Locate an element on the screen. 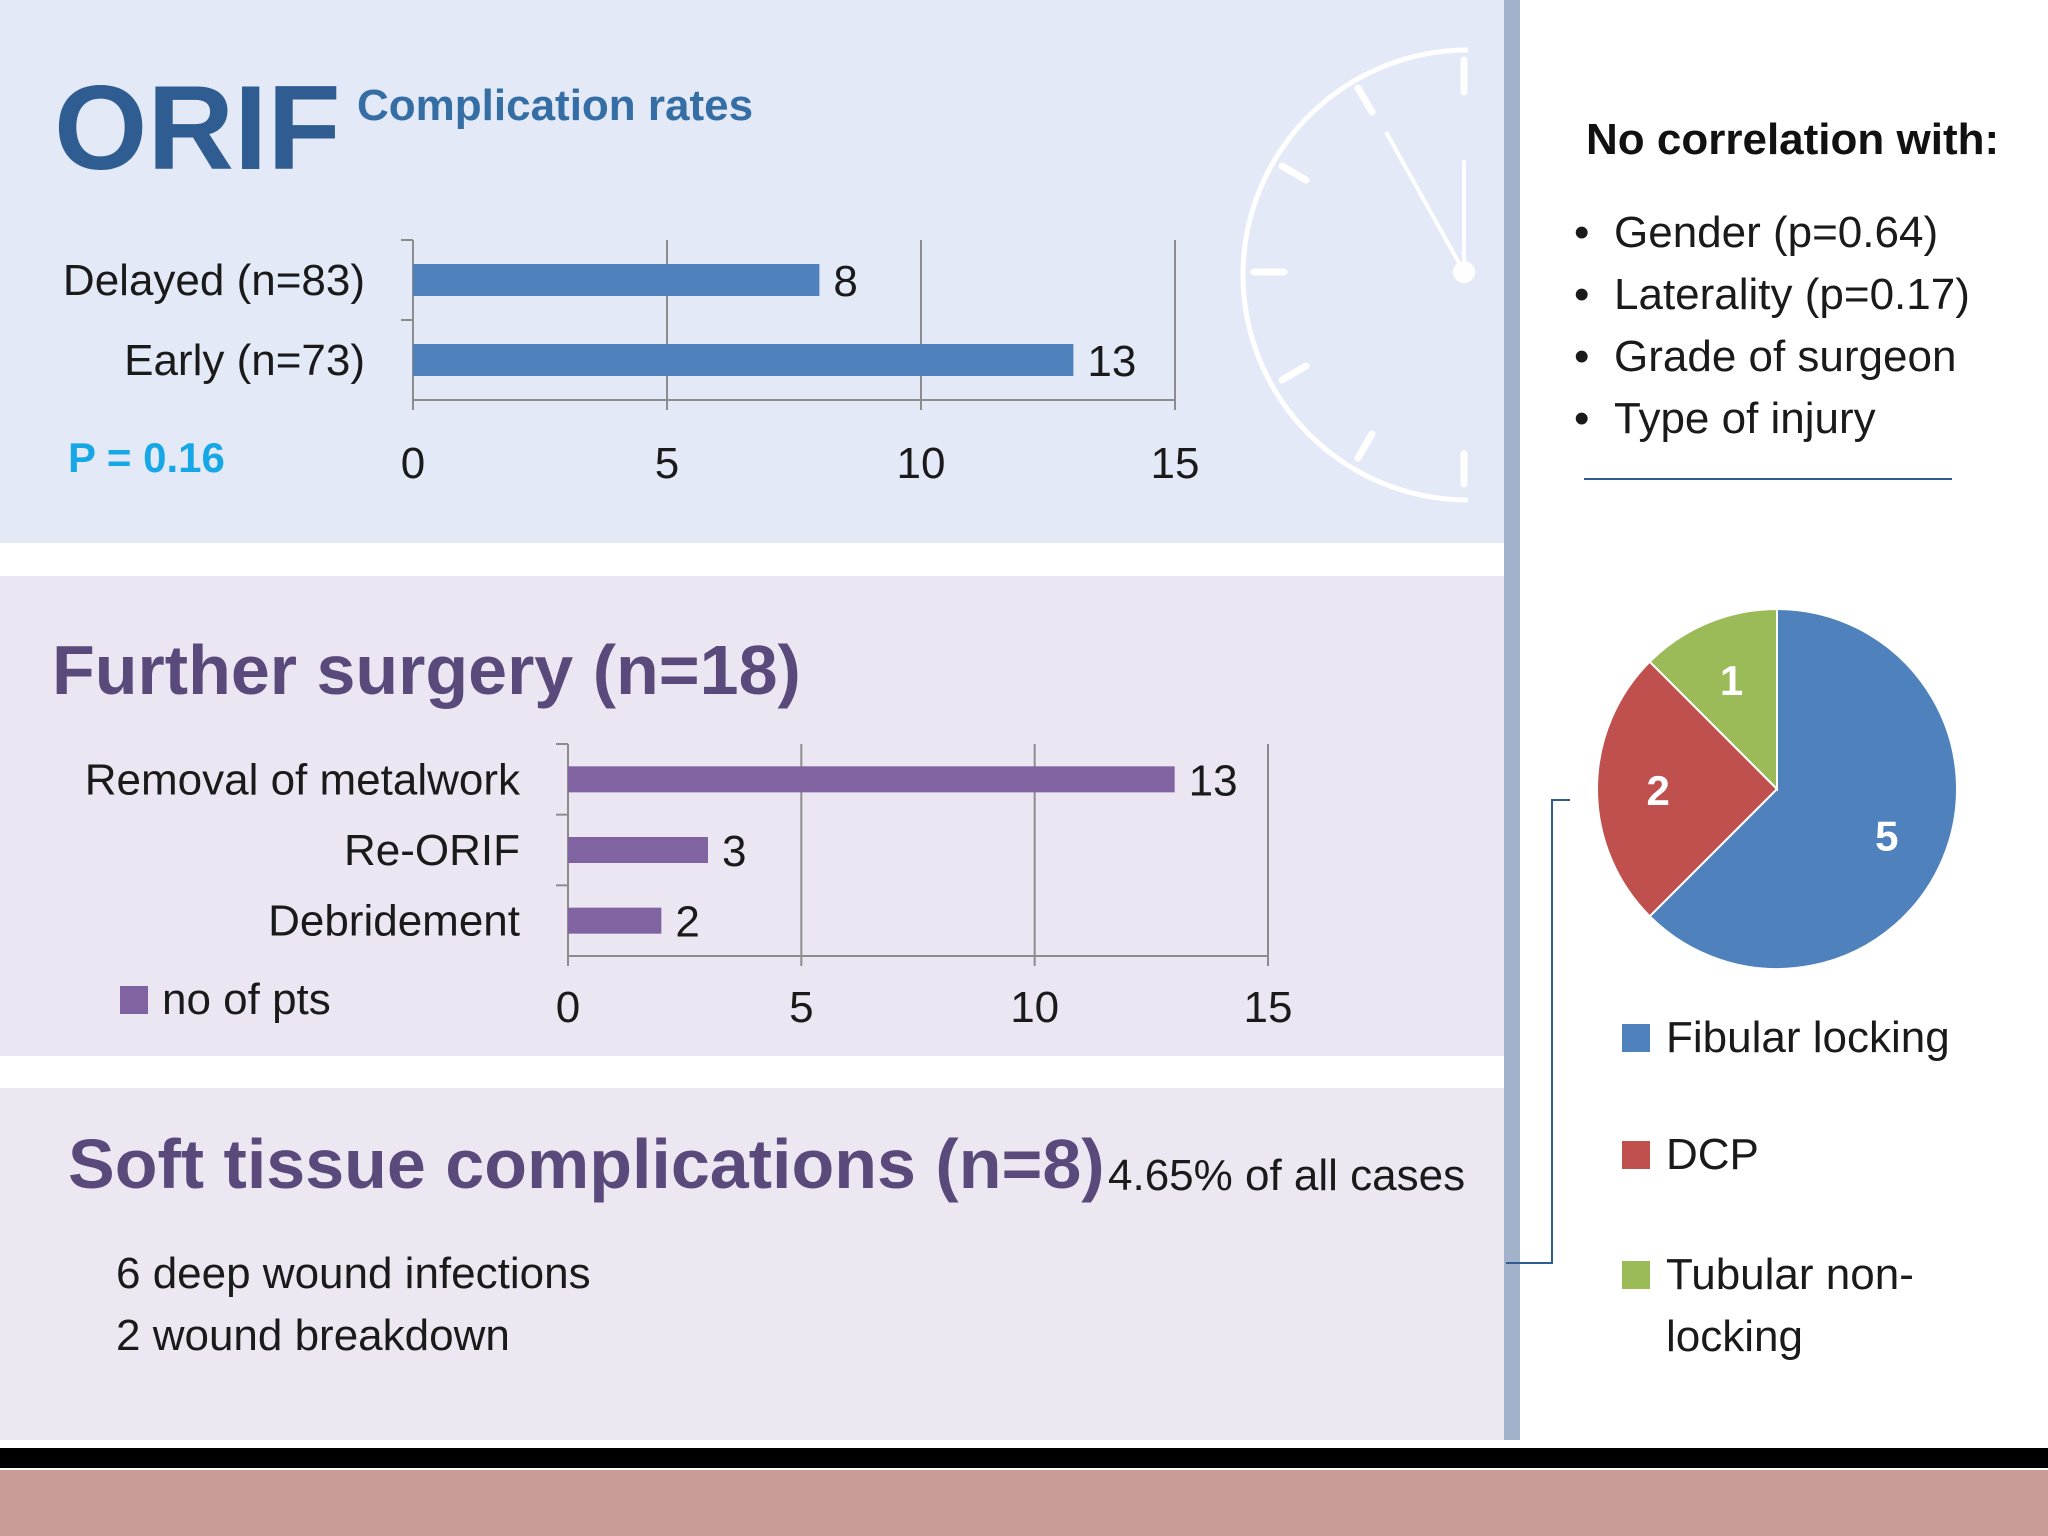 This screenshot has height=1536, width=2048. legend-item-dcp: DCP is located at coordinates (1690, 1155).